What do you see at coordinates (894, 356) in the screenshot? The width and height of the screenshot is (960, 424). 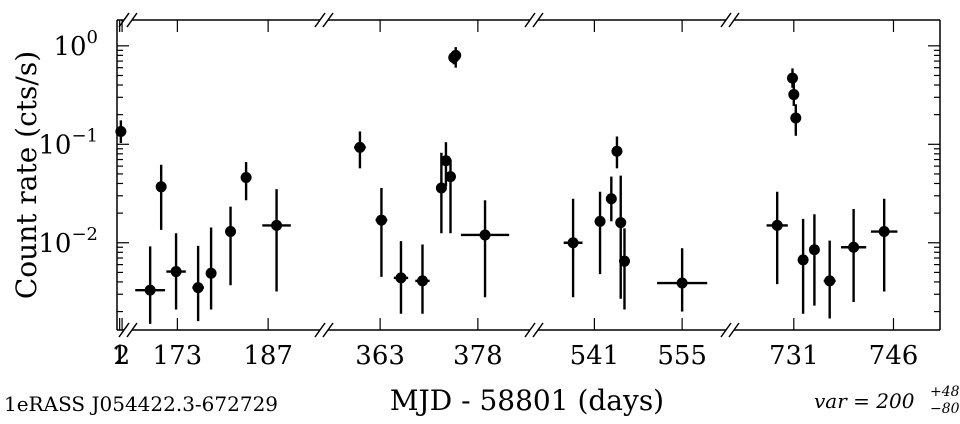 I see `x-tick-label: 746` at bounding box center [894, 356].